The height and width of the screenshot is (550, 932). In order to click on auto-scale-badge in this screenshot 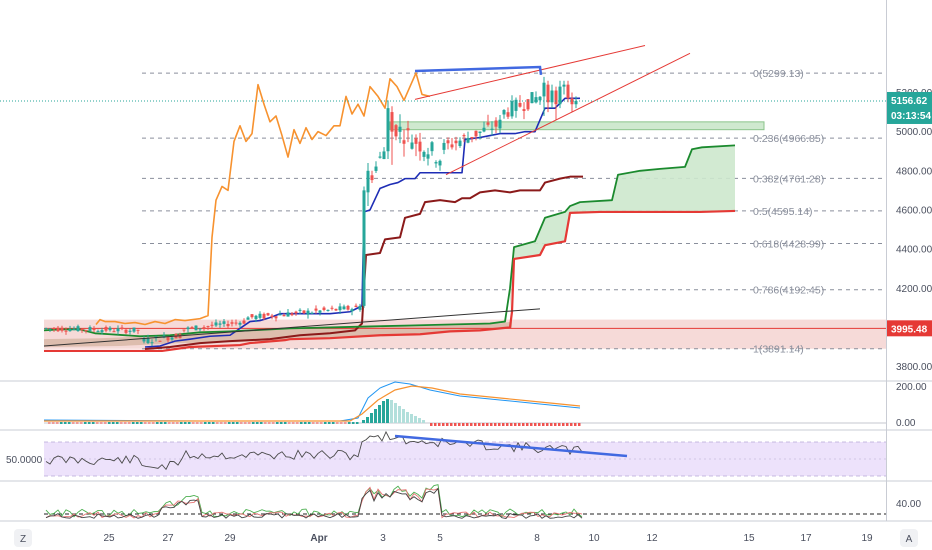, I will do `click(909, 538)`.